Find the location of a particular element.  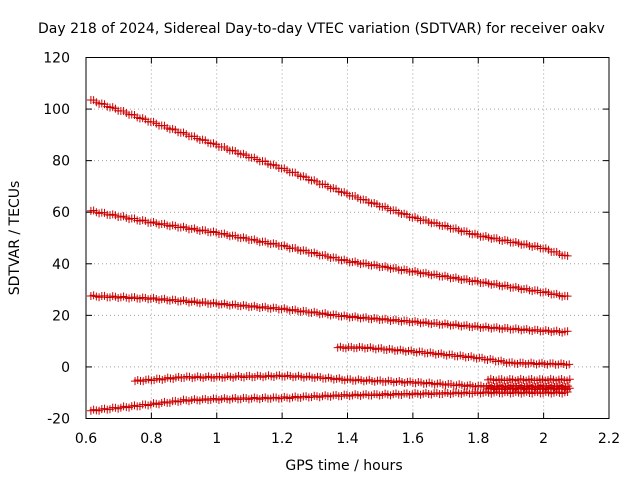

y-tick-label: 100 is located at coordinates (56, 110).